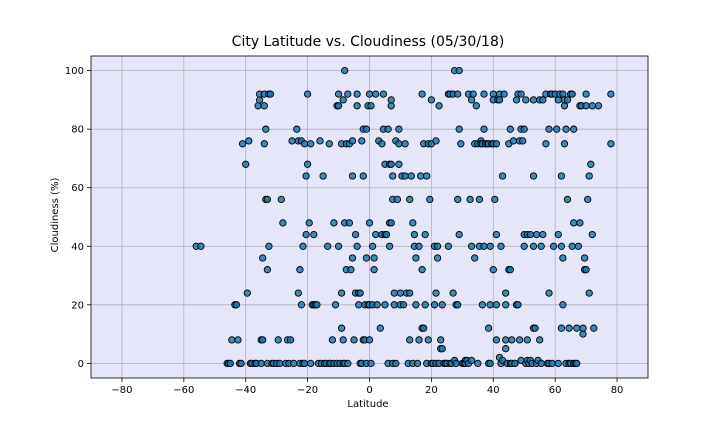 The height and width of the screenshot is (432, 720). Describe the element at coordinates (555, 390) in the screenshot. I see `x-tick-label: 60` at that location.